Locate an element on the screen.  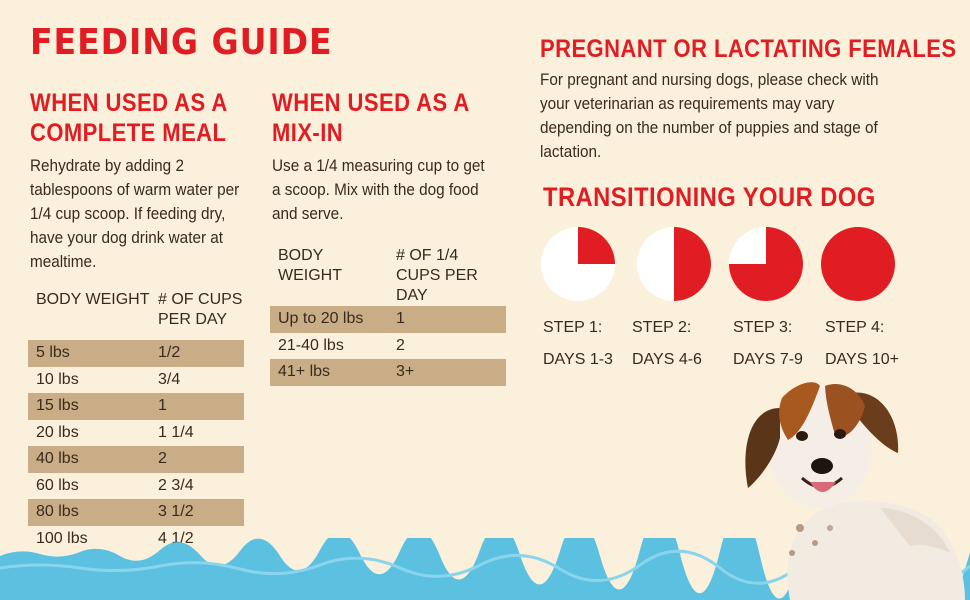
mix-in-heading-line1: WHEN USED AS A is located at coordinates (371, 103).